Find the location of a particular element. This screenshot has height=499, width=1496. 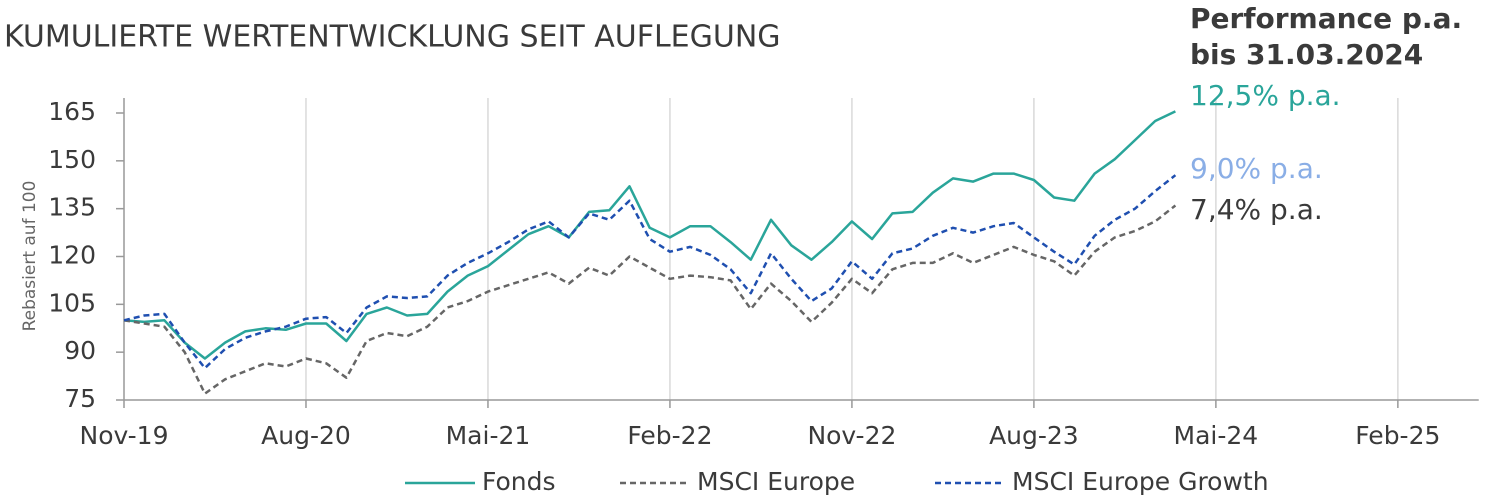

x-tick-label: Mai-21 is located at coordinates (488, 435).